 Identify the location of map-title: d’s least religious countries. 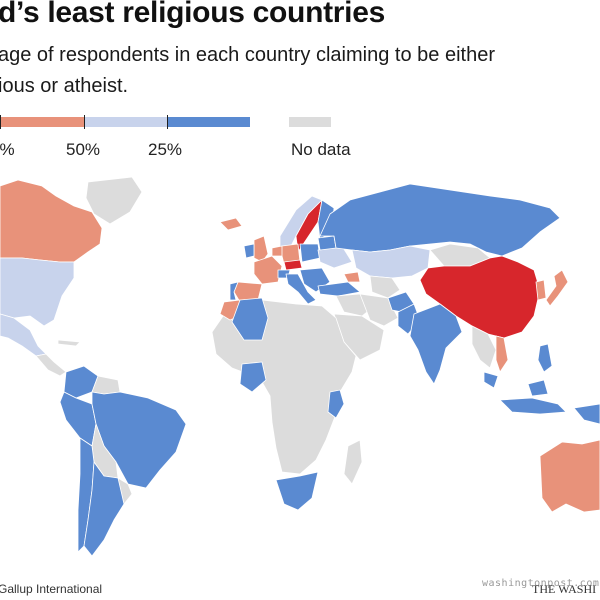
(192, 14).